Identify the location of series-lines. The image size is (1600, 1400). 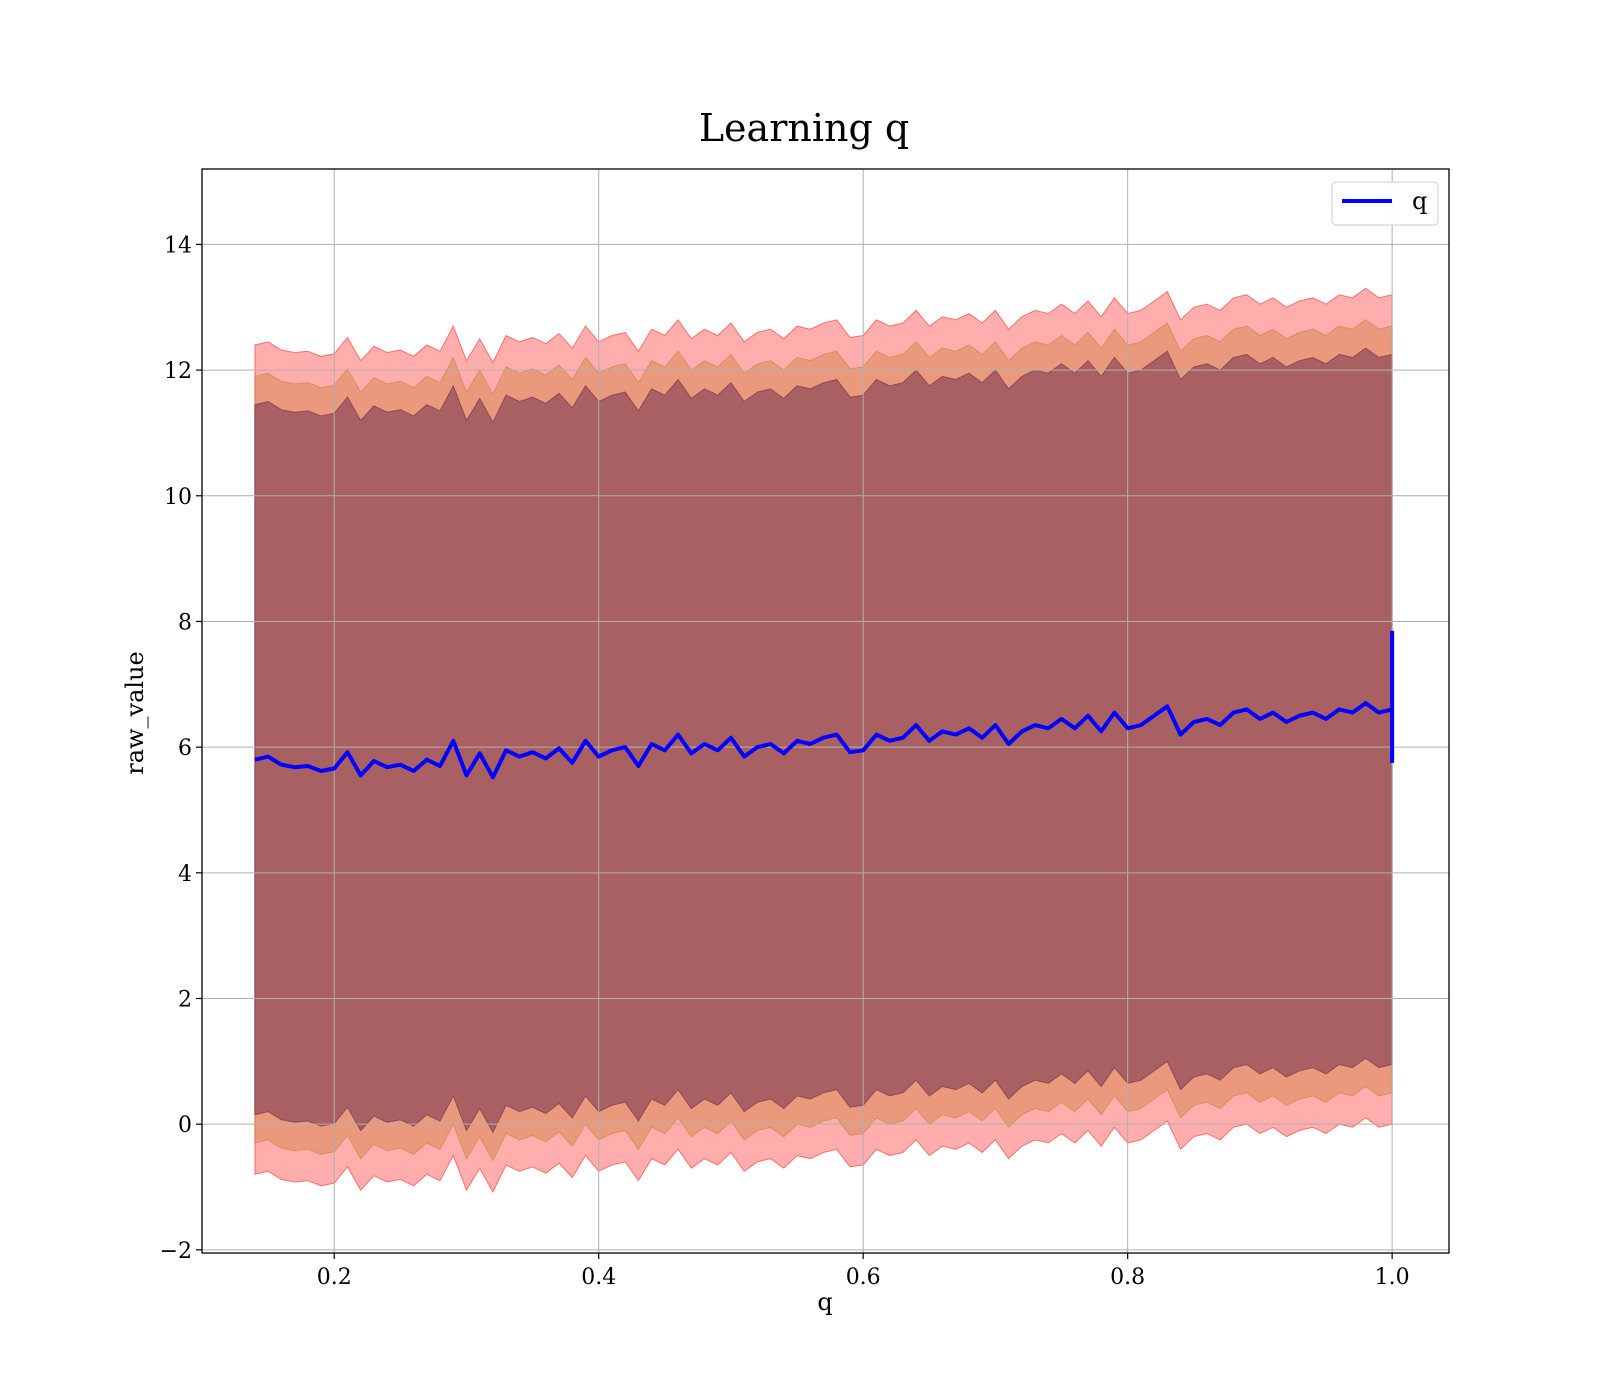
(824, 705).